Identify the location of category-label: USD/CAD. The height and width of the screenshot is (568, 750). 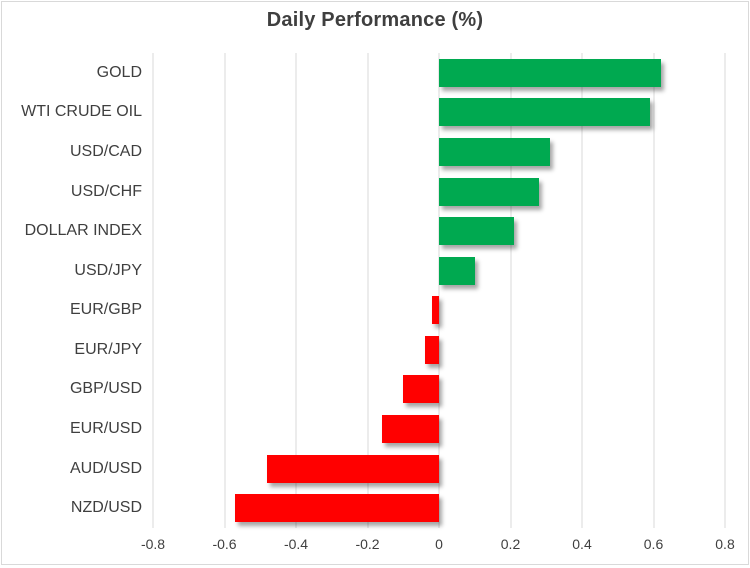
(105, 151).